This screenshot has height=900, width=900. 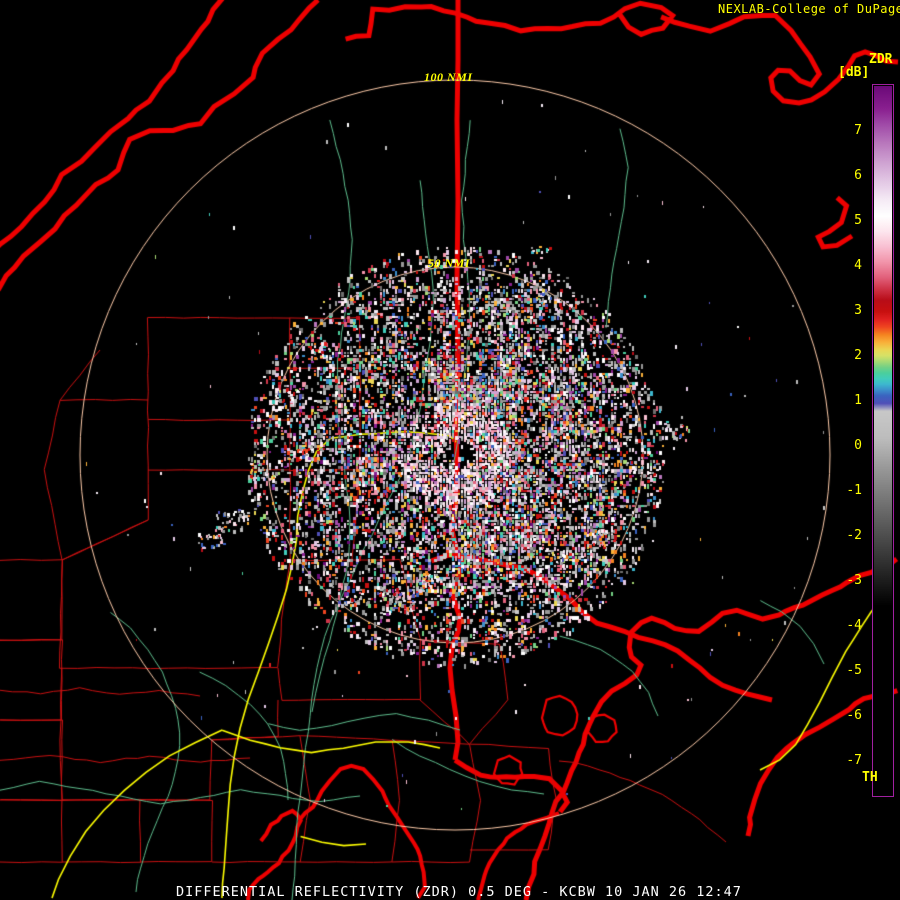 What do you see at coordinates (854, 715) in the screenshot?
I see `colorbar-tick-13: -6` at bounding box center [854, 715].